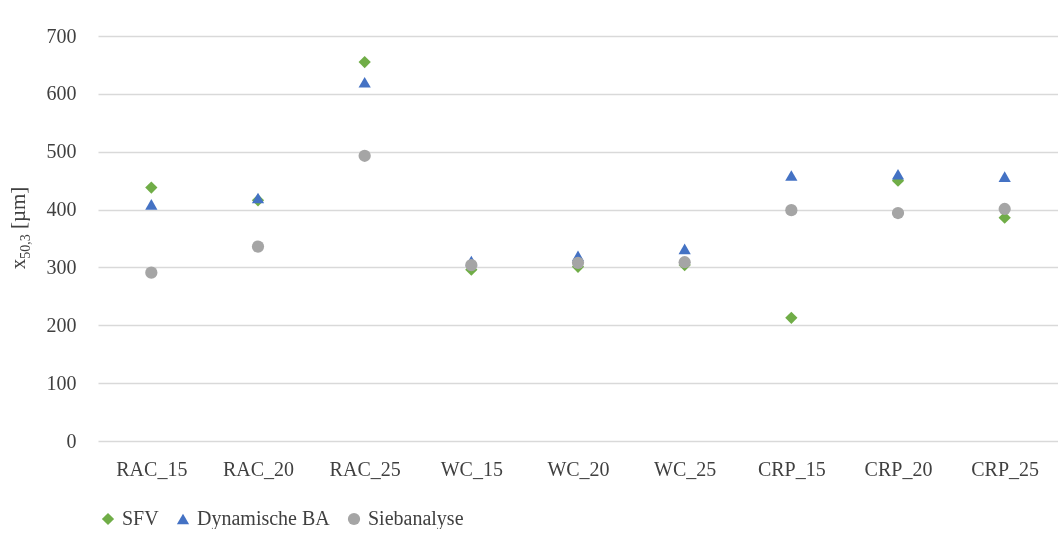  Describe the element at coordinates (61, 35) in the screenshot. I see `y-tick-label: 700` at that location.